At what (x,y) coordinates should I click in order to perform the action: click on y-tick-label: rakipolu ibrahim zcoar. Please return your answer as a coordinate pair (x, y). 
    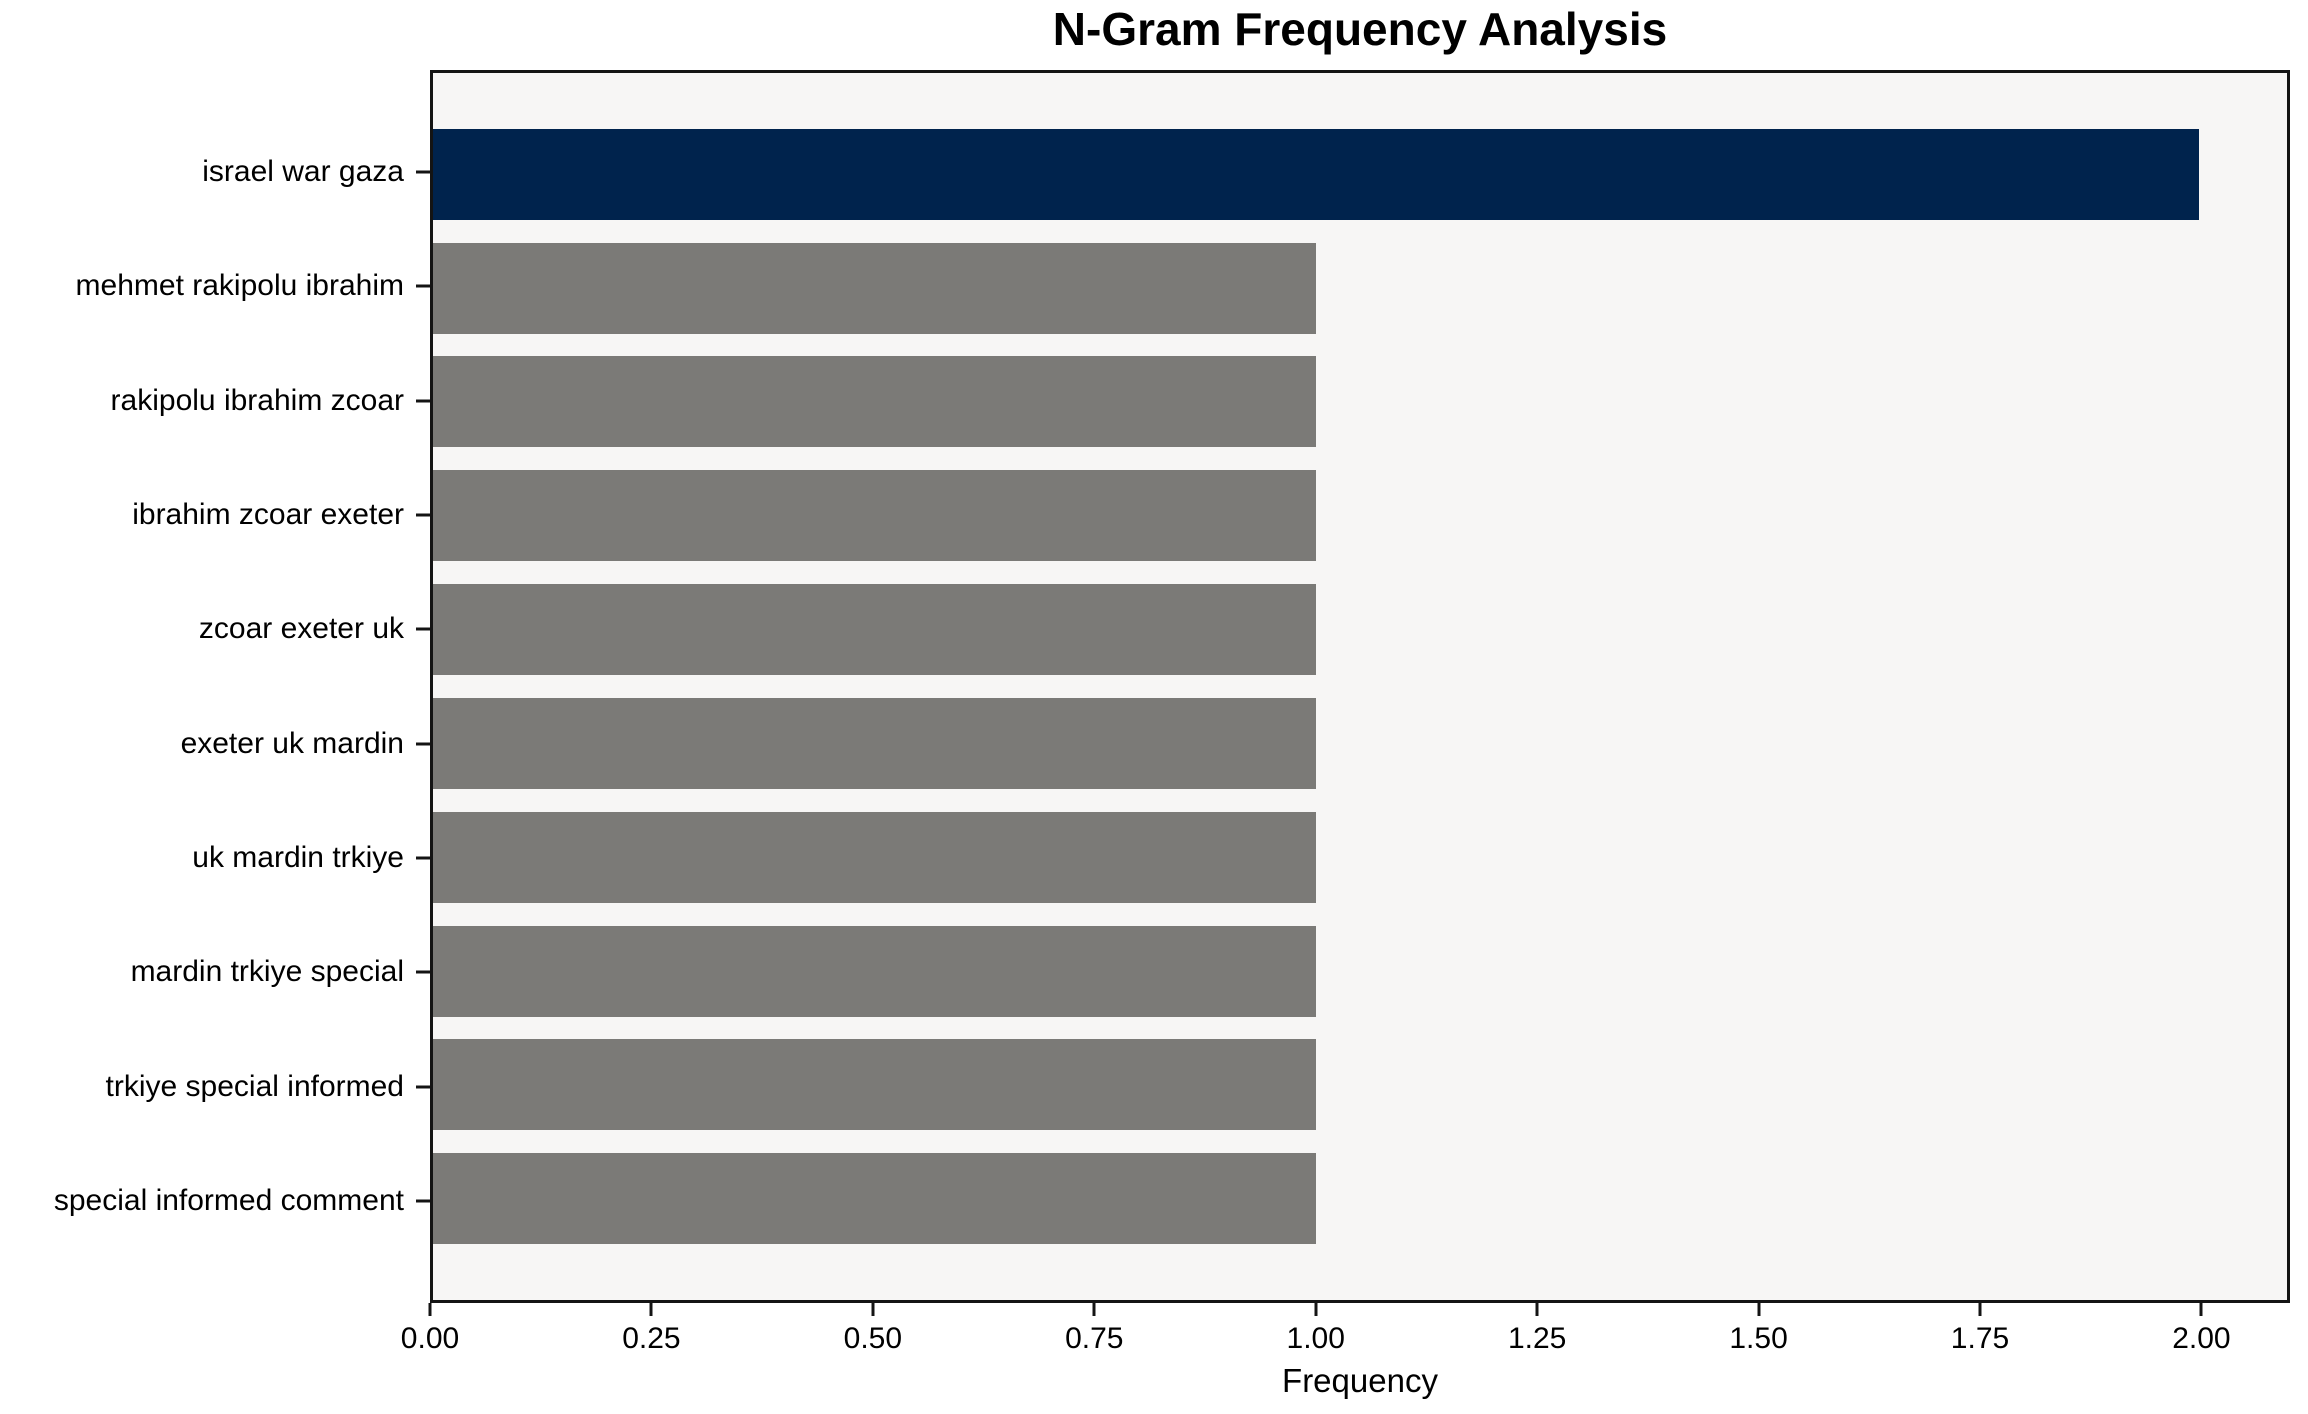
    Looking at the image, I should click on (257, 400).